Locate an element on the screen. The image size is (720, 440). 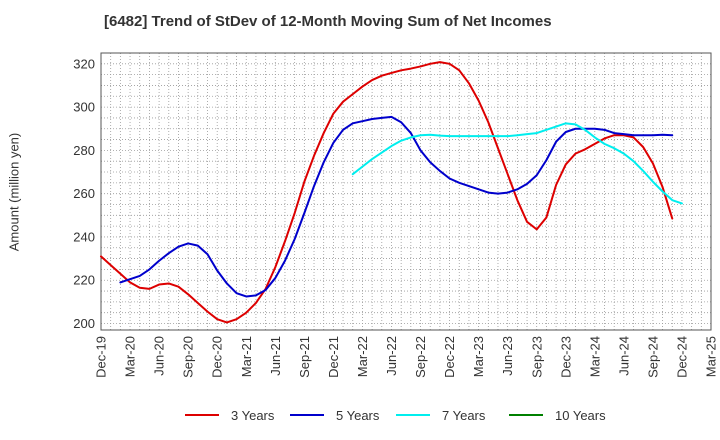
x-tick-label: Jun-24 is located at coordinates (623, 356).